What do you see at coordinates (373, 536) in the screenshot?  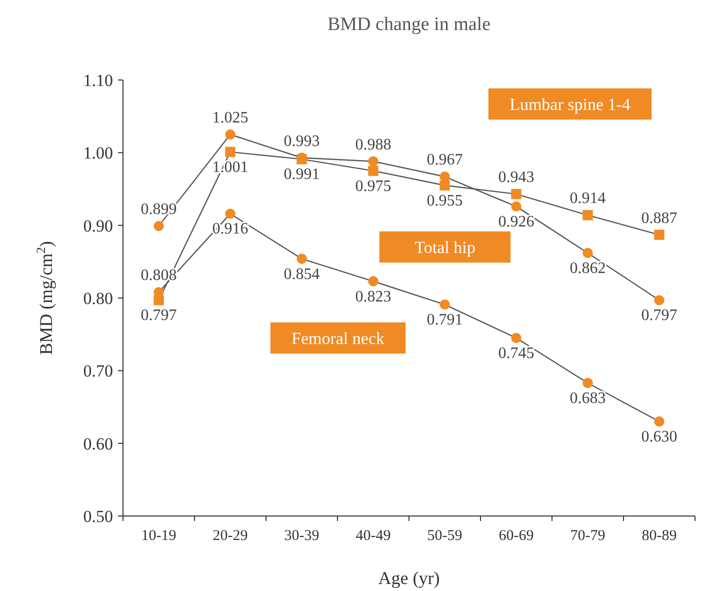 I see `x-tick-label: 40-49` at bounding box center [373, 536].